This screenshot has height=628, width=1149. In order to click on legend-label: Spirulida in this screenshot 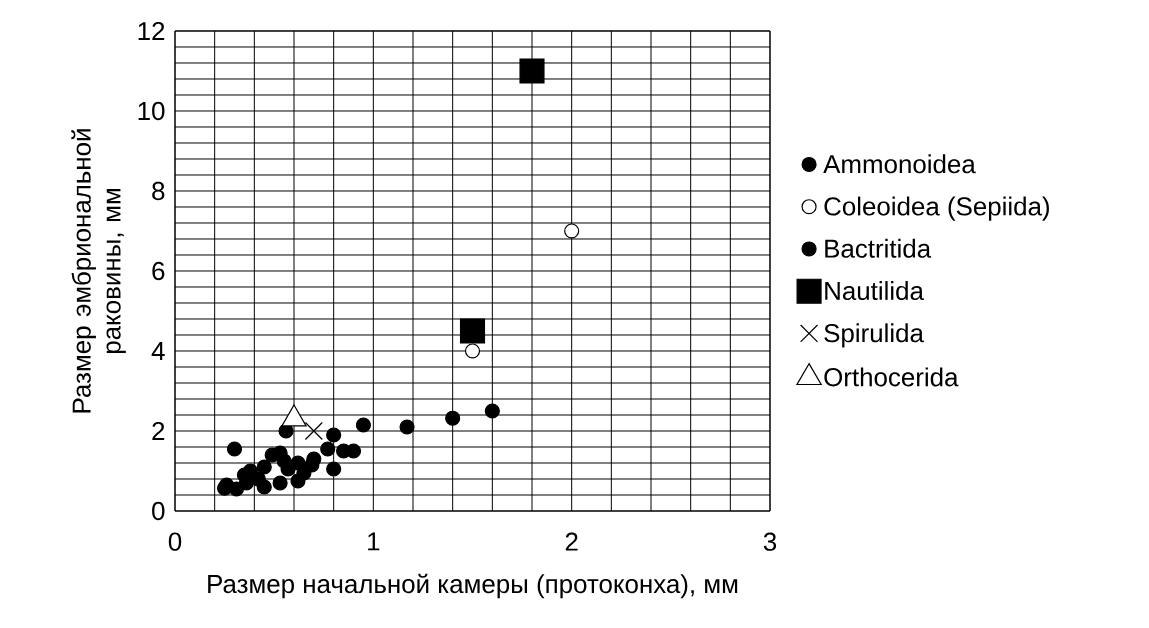, I will do `click(874, 335)`.